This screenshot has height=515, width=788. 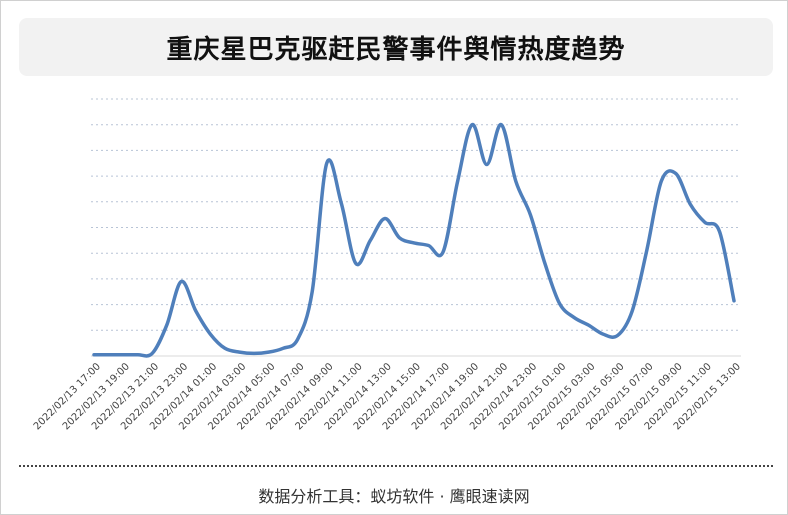 What do you see at coordinates (396, 49) in the screenshot?
I see `chart-title: 重庆星巴克驱赶民警事件舆情热度趋势` at bounding box center [396, 49].